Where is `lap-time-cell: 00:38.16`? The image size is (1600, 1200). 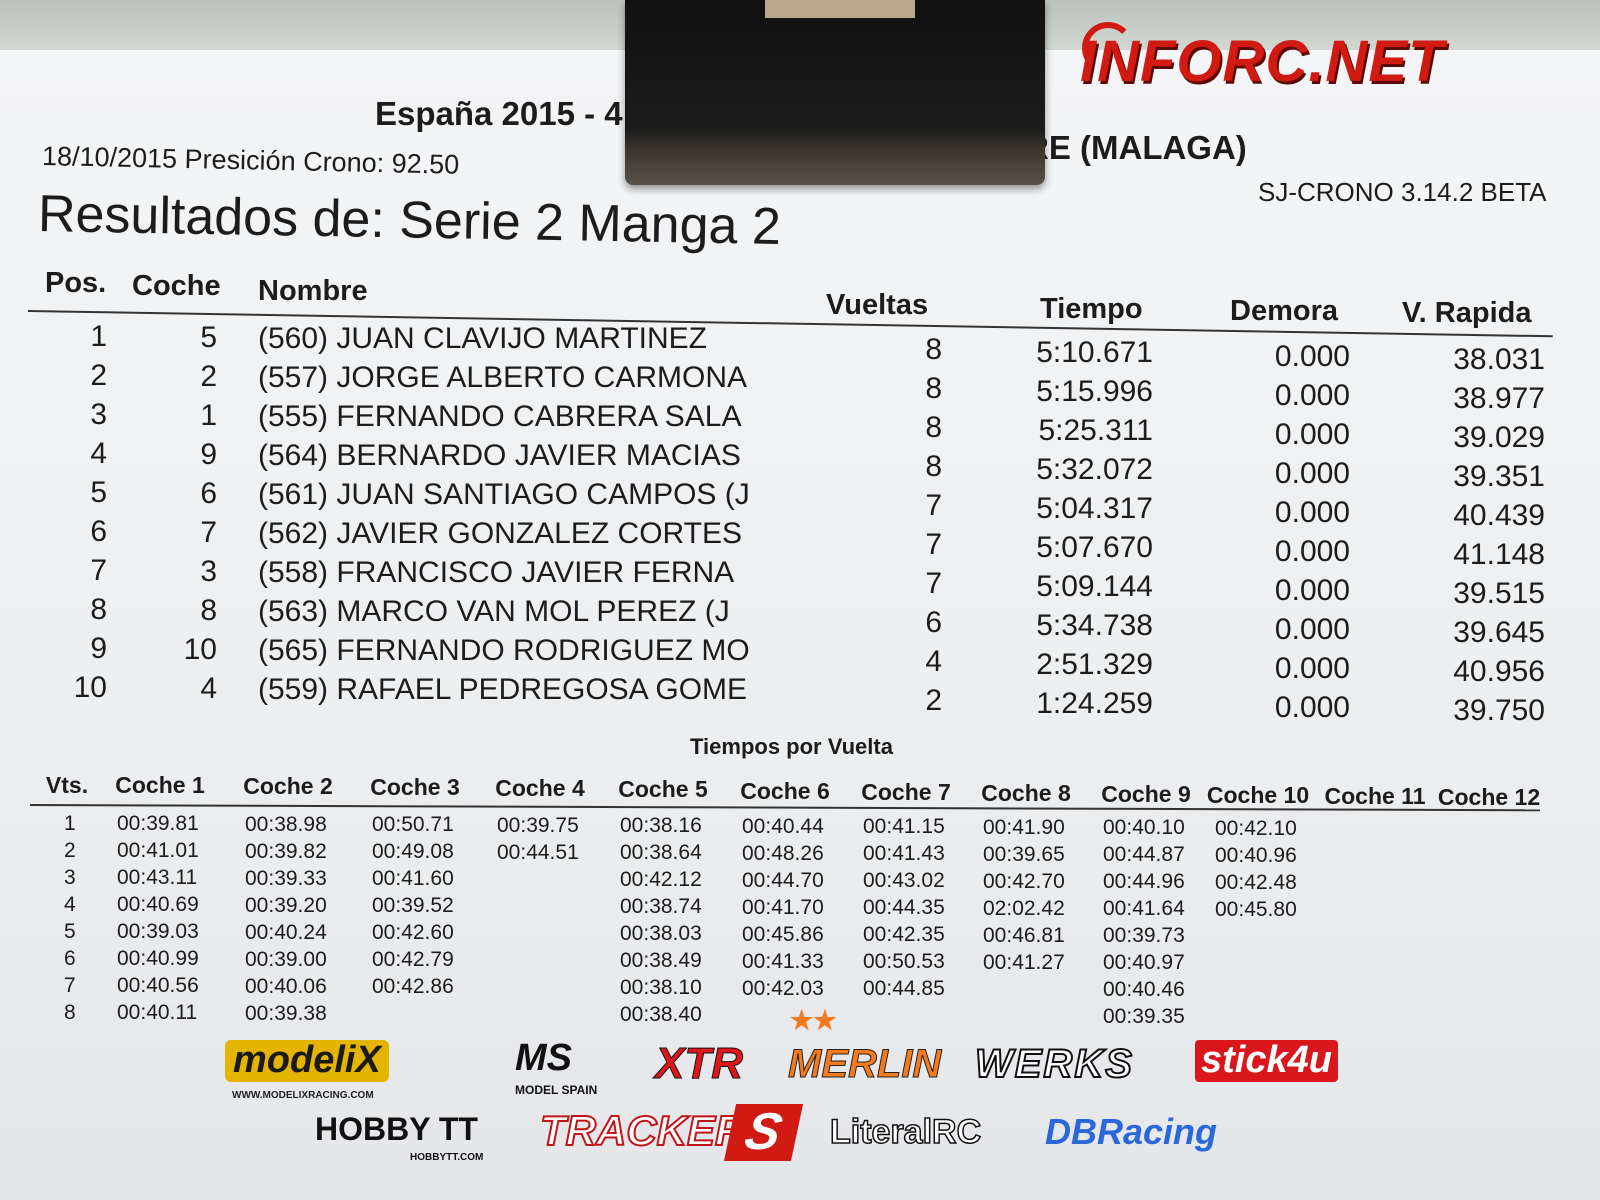 lap-time-cell: 00:38.16 is located at coordinates (661, 825).